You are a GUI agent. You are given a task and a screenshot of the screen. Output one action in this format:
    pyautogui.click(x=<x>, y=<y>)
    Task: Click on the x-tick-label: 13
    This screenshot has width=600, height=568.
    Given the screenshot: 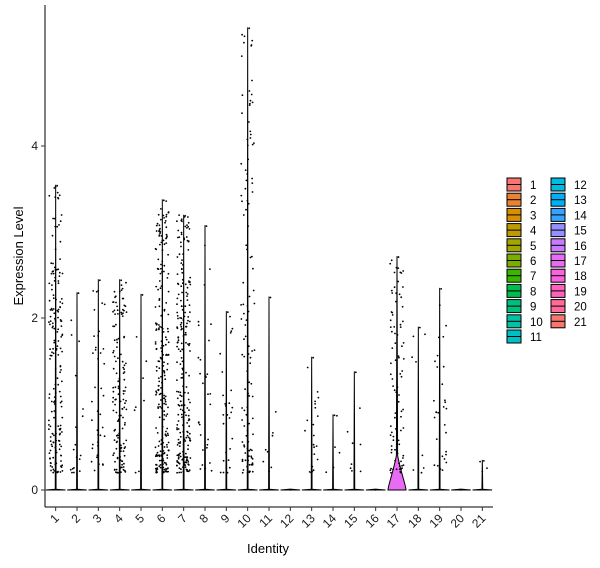 What is the action you would take?
    pyautogui.click(x=308, y=521)
    